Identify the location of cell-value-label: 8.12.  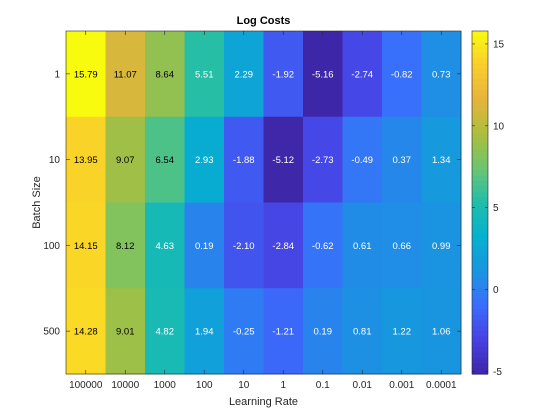
(125, 246).